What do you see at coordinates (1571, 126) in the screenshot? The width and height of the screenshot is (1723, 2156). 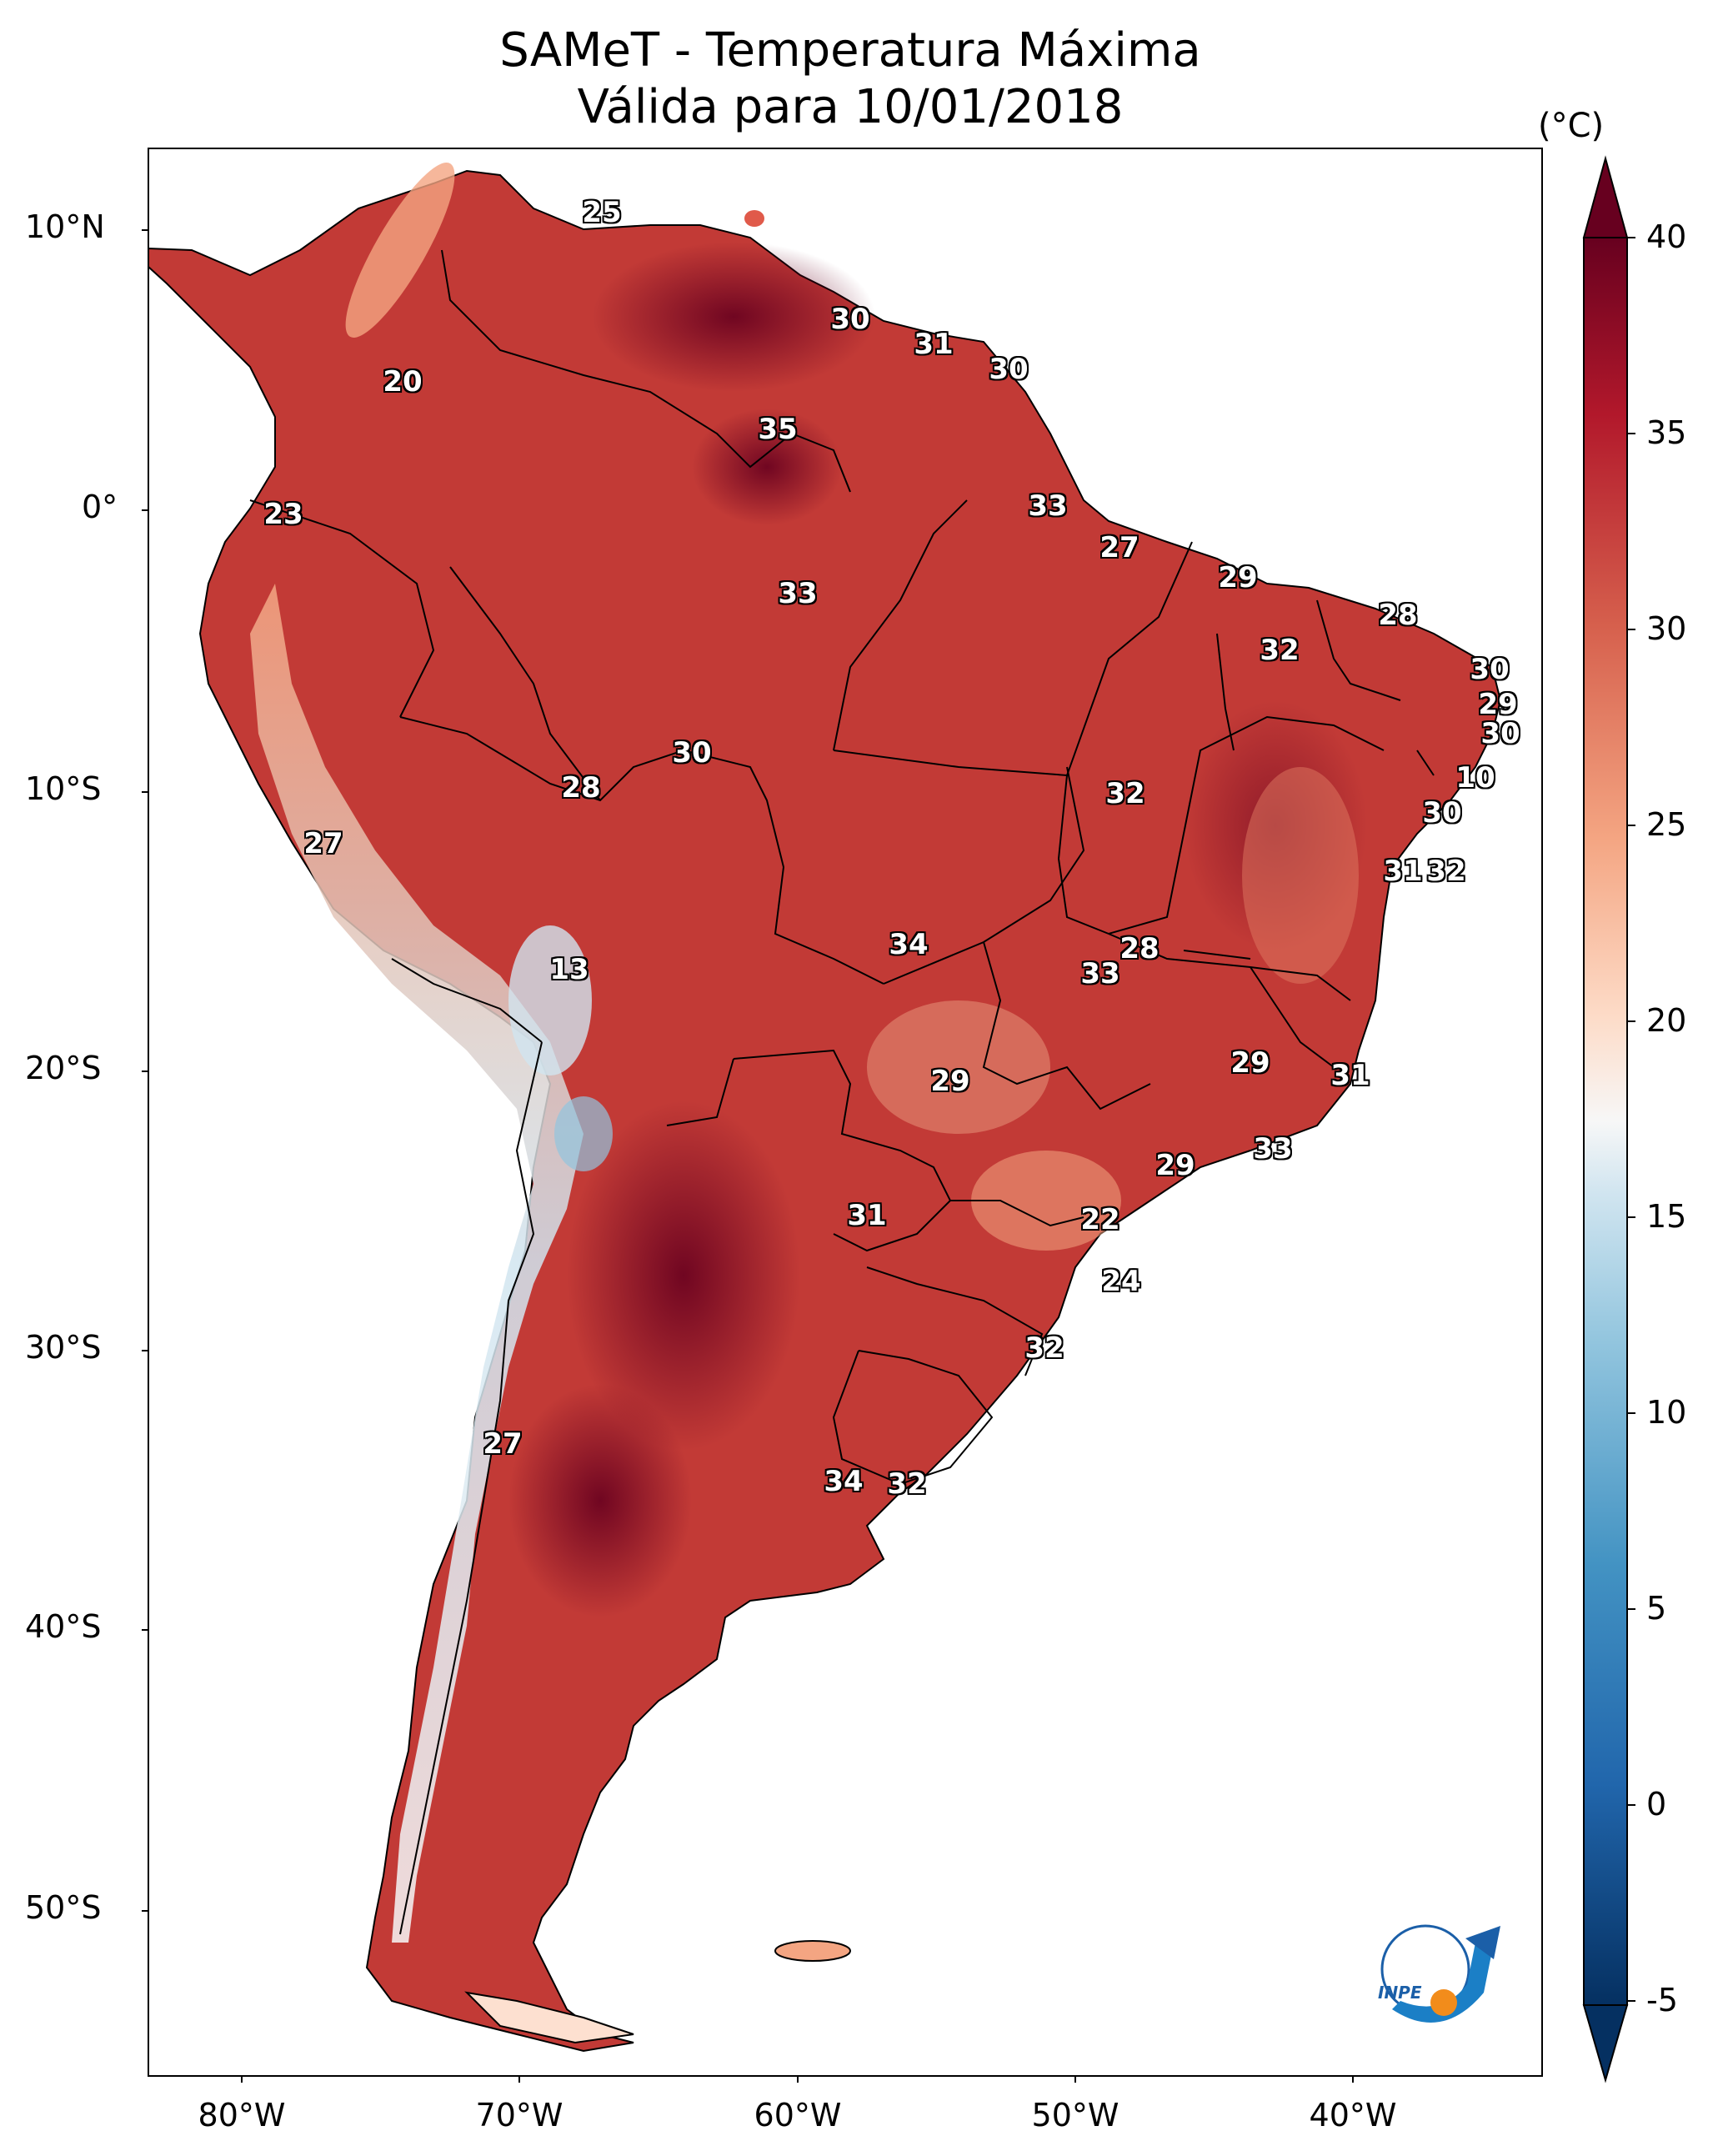 I see `colorbar-unit: (°C)` at bounding box center [1571, 126].